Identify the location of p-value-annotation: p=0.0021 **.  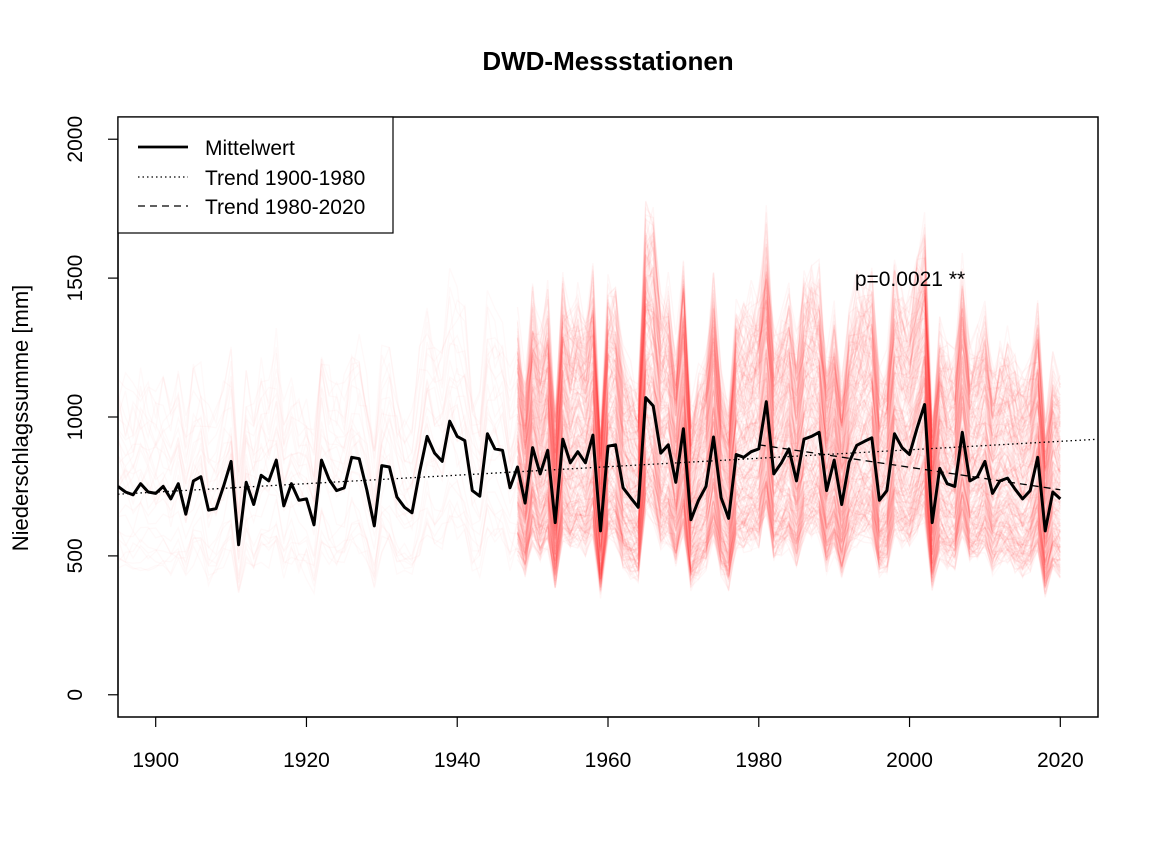
(910, 279).